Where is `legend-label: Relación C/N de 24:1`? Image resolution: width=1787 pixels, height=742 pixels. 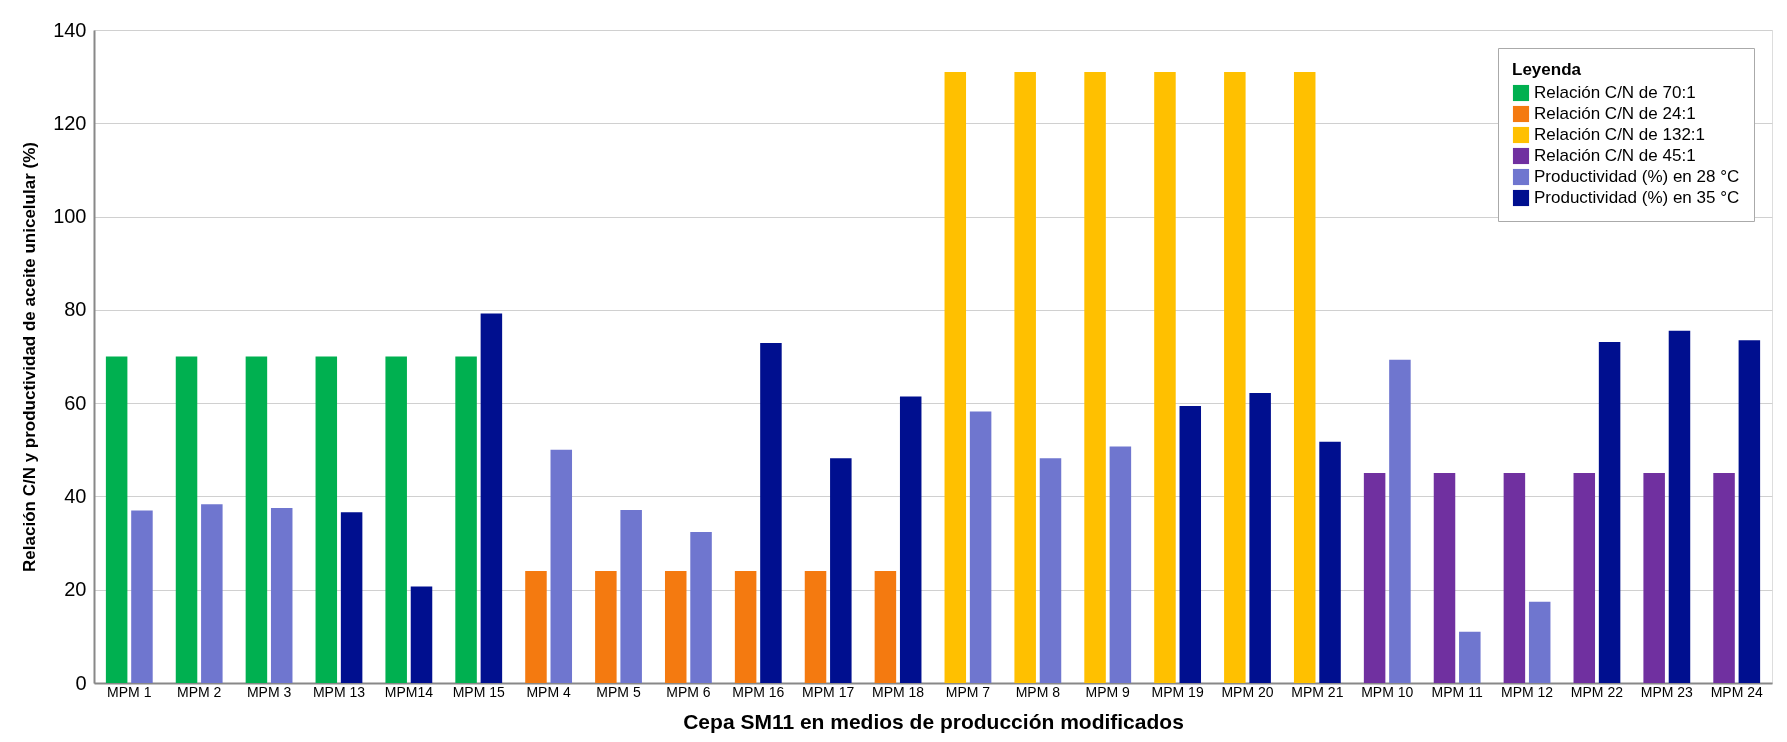 legend-label: Relación C/N de 24:1 is located at coordinates (1615, 113).